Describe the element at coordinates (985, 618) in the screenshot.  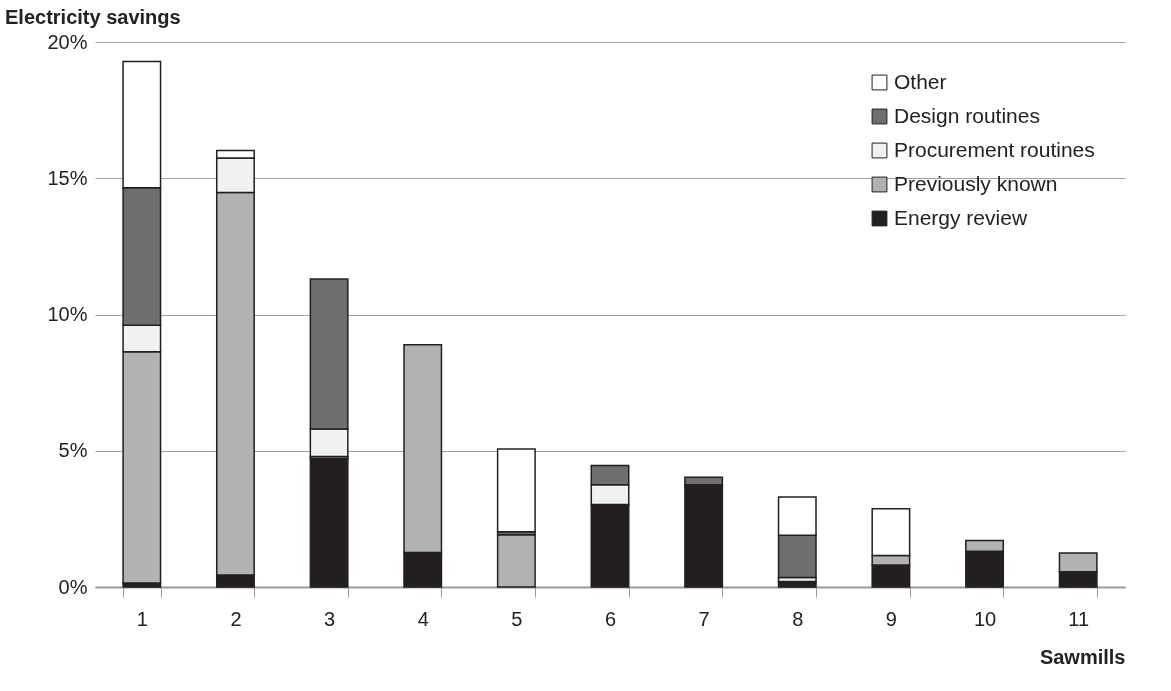
I see `x-tick-label: 10` at that location.